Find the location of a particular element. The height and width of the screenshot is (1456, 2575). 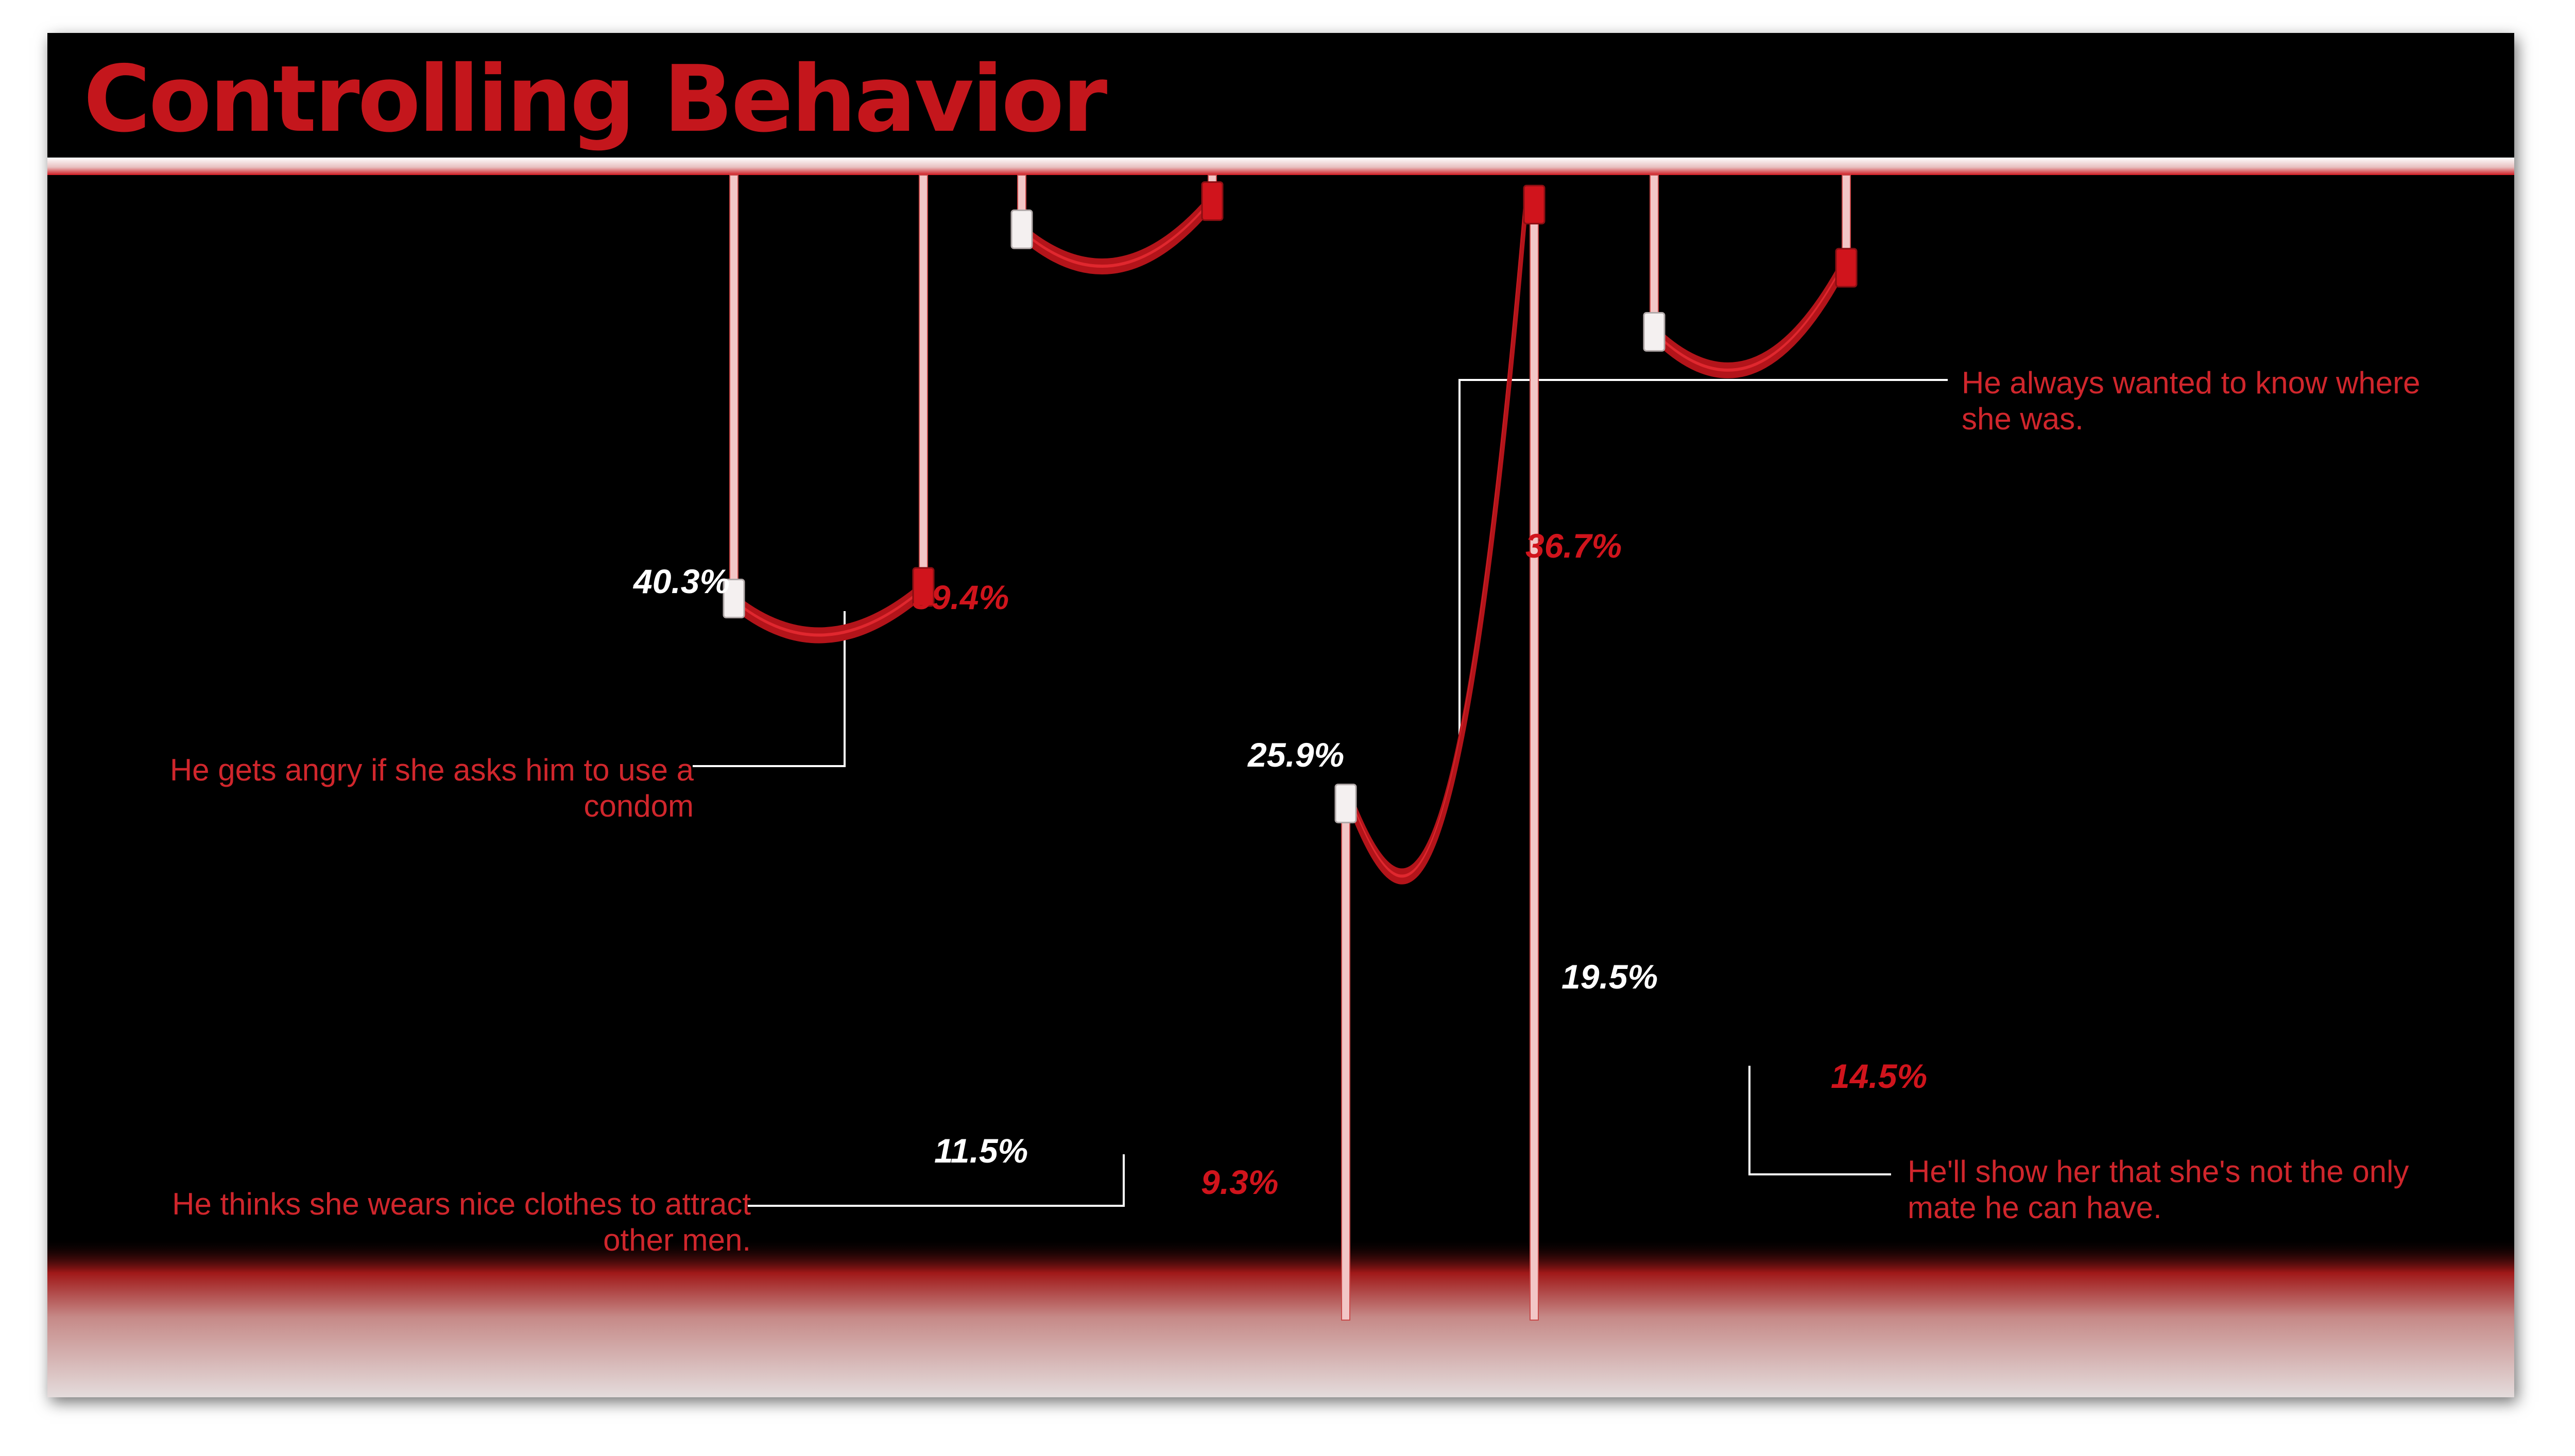

marker-women-nice-clothes is located at coordinates (1021, 229).